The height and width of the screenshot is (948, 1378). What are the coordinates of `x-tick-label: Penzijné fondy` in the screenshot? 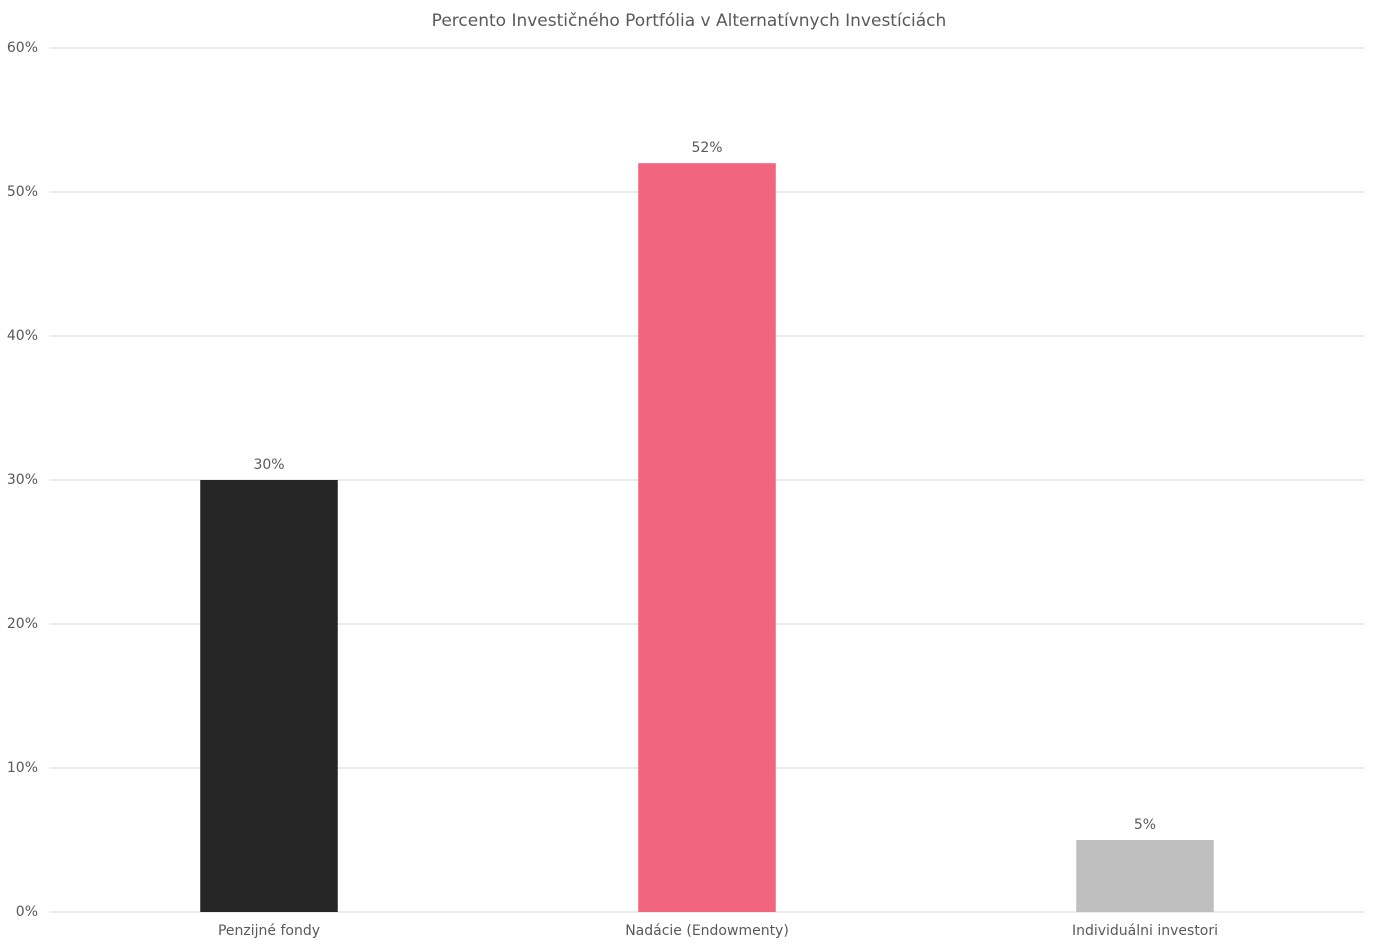 It's located at (269, 931).